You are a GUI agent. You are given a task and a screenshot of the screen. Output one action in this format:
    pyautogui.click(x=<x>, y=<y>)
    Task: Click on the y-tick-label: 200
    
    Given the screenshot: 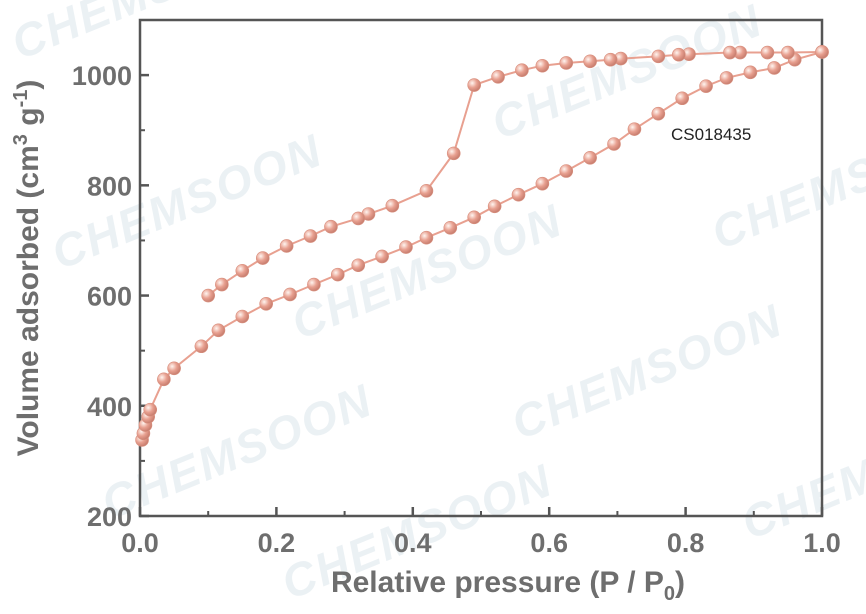 What is the action you would take?
    pyautogui.click(x=109, y=517)
    